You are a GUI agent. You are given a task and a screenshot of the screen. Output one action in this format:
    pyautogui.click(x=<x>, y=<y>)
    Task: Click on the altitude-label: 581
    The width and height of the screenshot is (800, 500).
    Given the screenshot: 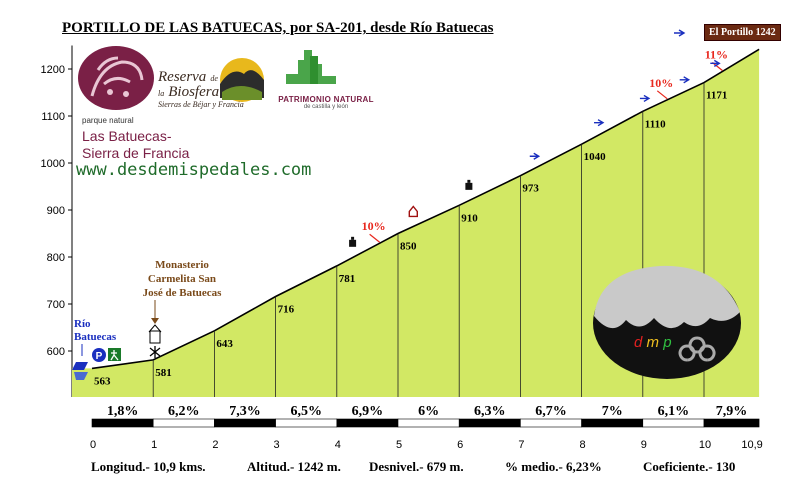 What is the action you would take?
    pyautogui.click(x=163, y=373)
    